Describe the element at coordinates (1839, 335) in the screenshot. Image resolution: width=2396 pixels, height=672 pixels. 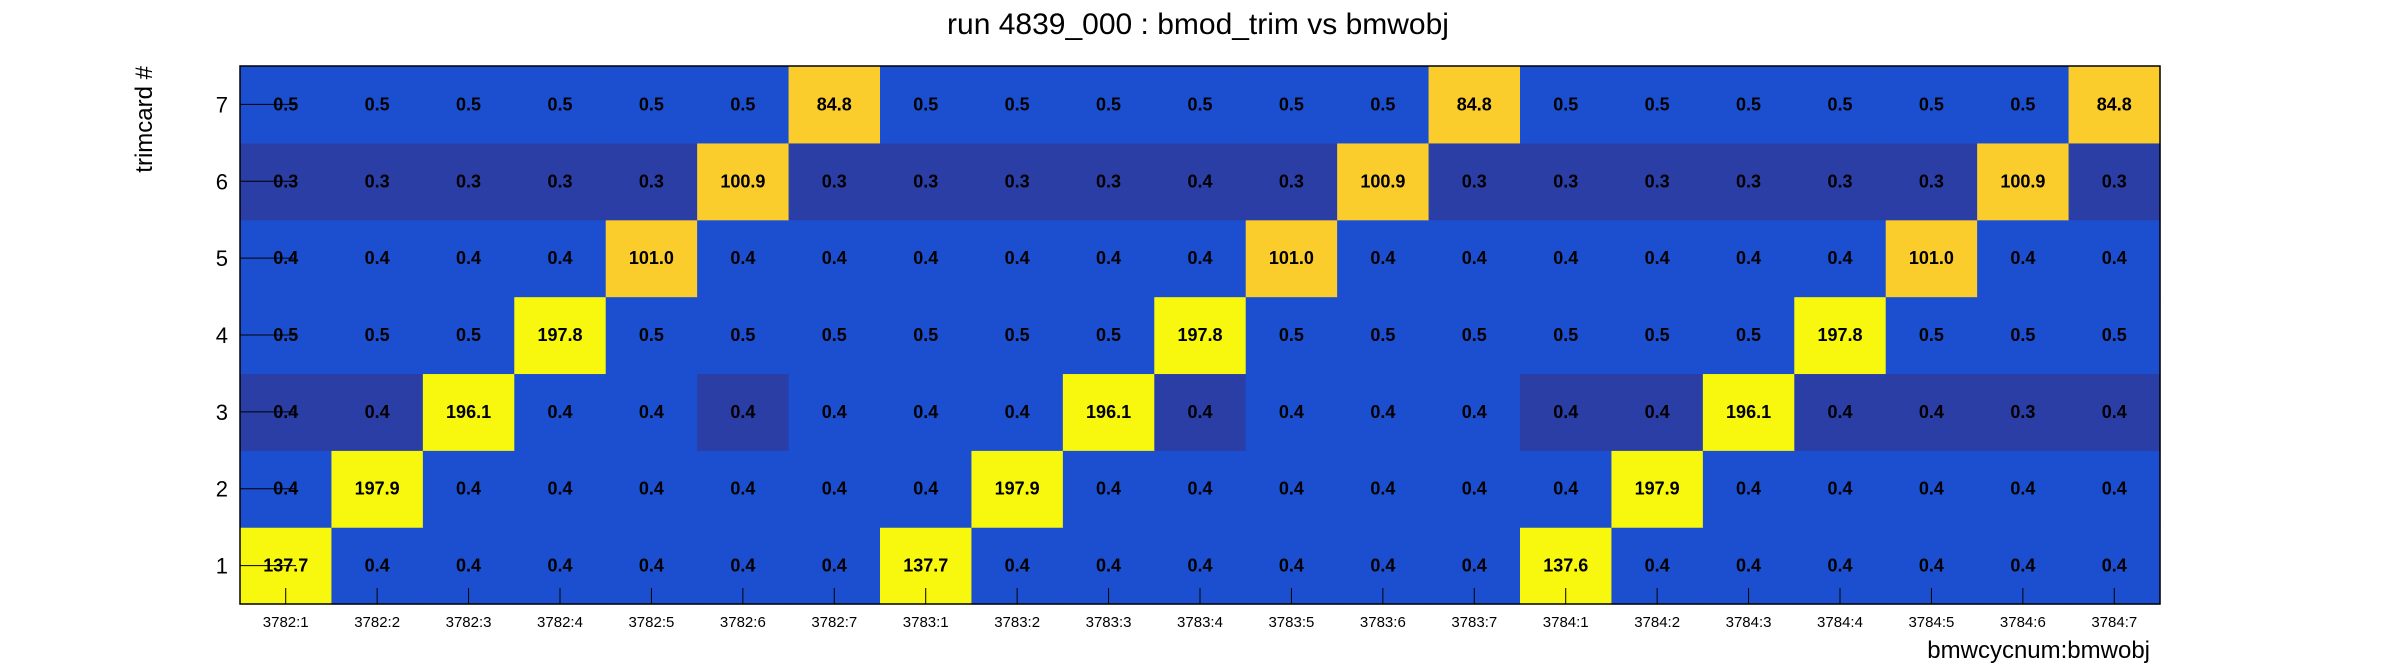
I see `cell-value-label: 197.8` at that location.